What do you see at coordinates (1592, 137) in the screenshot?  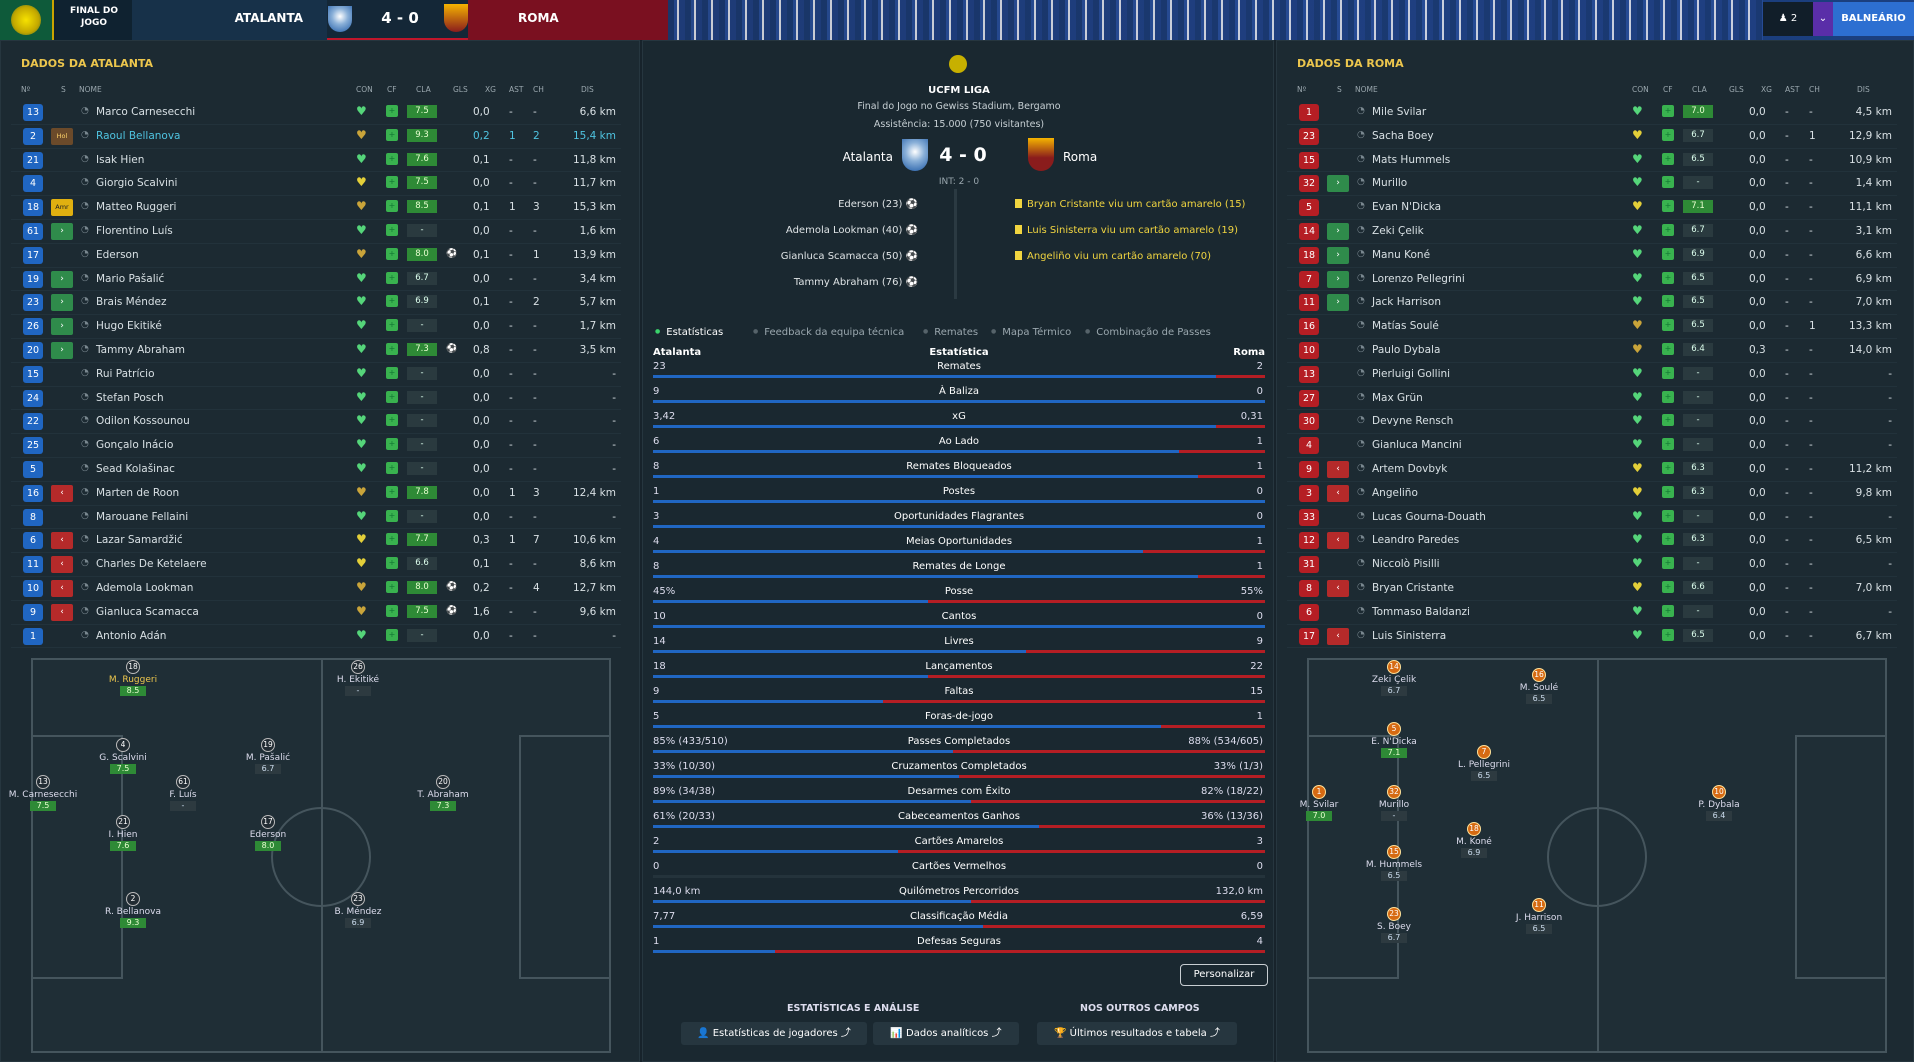 I see `player-row: 23 ◔ Sacha Boey ♥ +6.7 0,0 - 1 12,9 km` at bounding box center [1592, 137].